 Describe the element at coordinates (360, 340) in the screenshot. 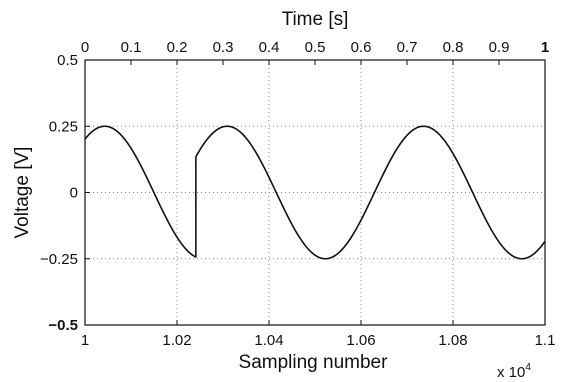

I see `x-tick-label: 1.06` at that location.